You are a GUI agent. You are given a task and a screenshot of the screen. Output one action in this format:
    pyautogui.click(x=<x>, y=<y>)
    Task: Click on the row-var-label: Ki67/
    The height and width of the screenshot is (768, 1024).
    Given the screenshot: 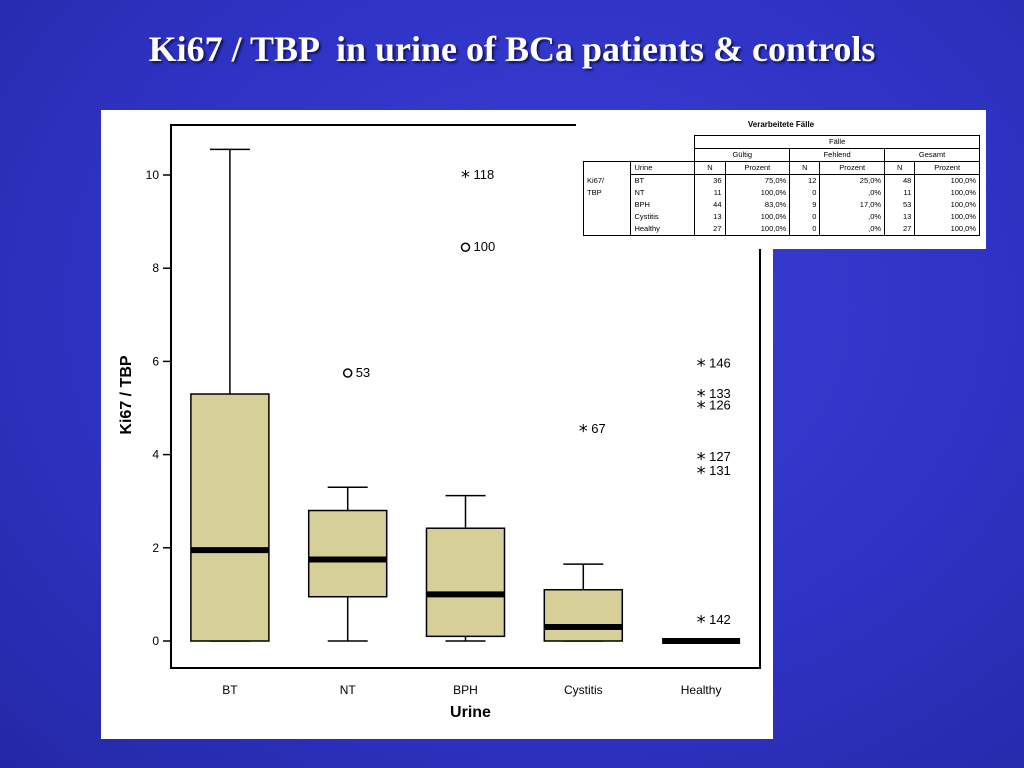 What is the action you would take?
    pyautogui.click(x=606, y=180)
    